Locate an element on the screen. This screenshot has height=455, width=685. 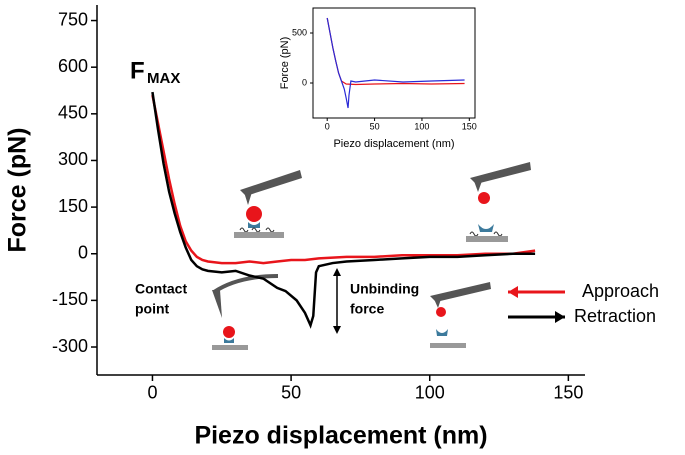
y-tick-label: 750 is located at coordinates (73, 19).